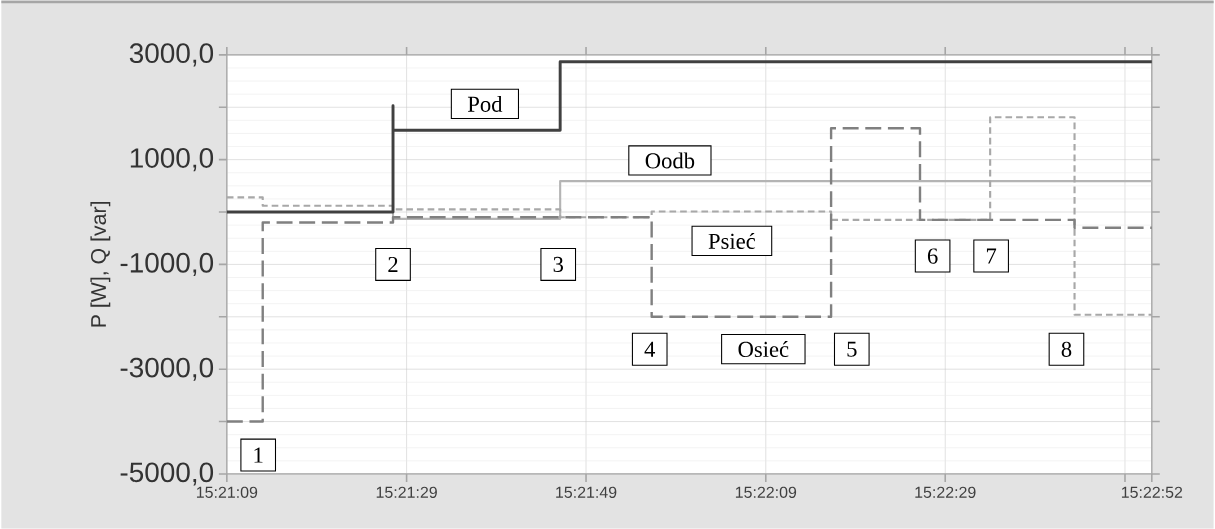 The image size is (1215, 529). What do you see at coordinates (393, 264) in the screenshot?
I see `annotation: 2` at bounding box center [393, 264].